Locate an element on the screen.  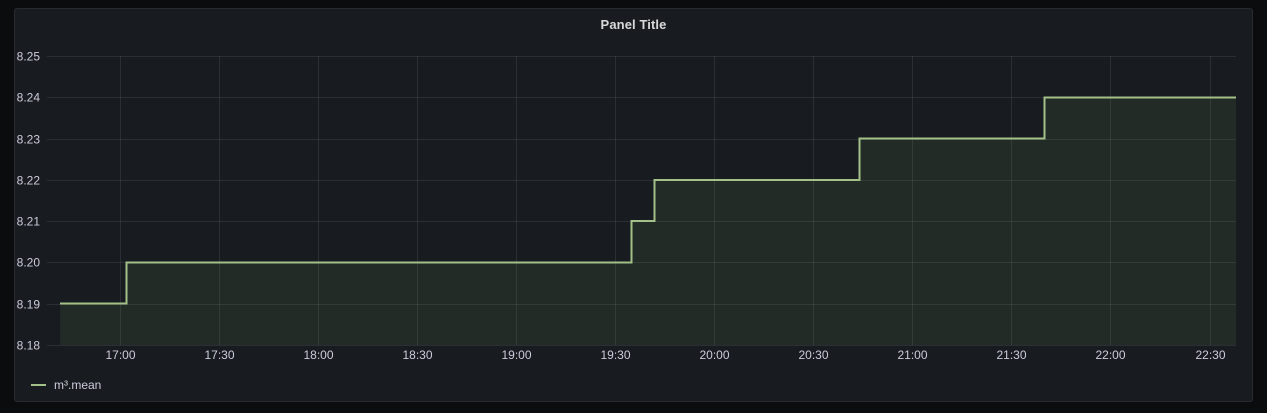
x-axis-tick-label: 22:30 is located at coordinates (1210, 355).